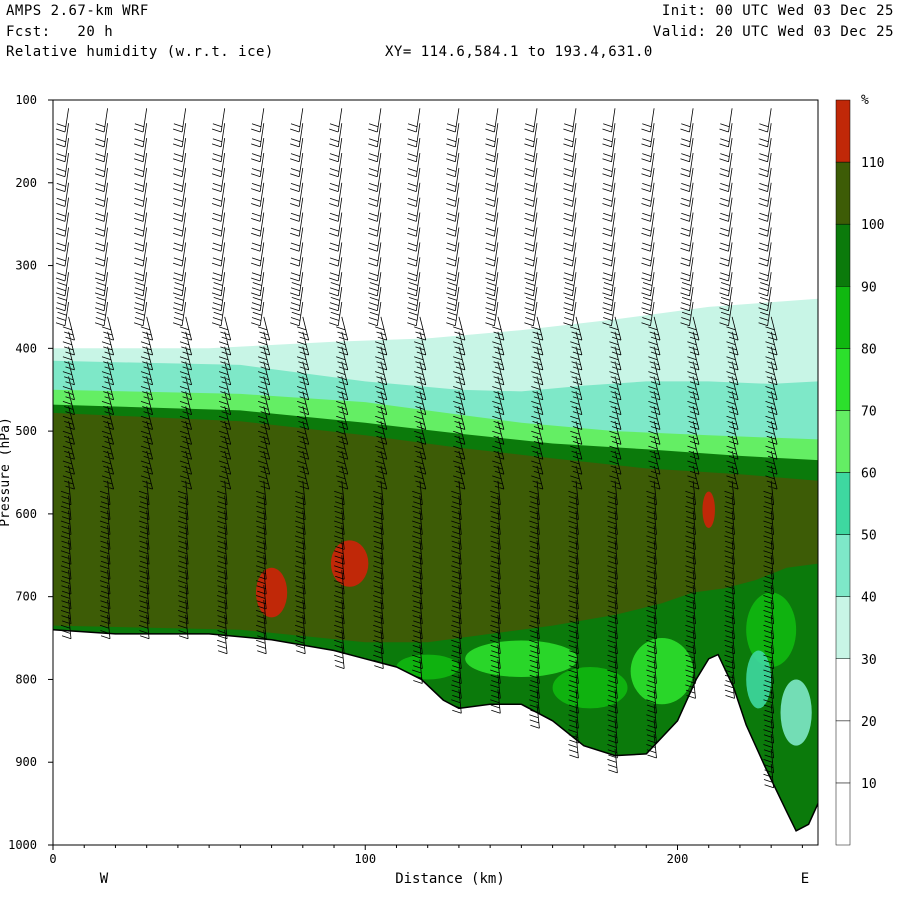 This screenshot has width=900, height=900. Describe the element at coordinates (869, 598) in the screenshot. I see `colorbar-level-label: 40` at that location.